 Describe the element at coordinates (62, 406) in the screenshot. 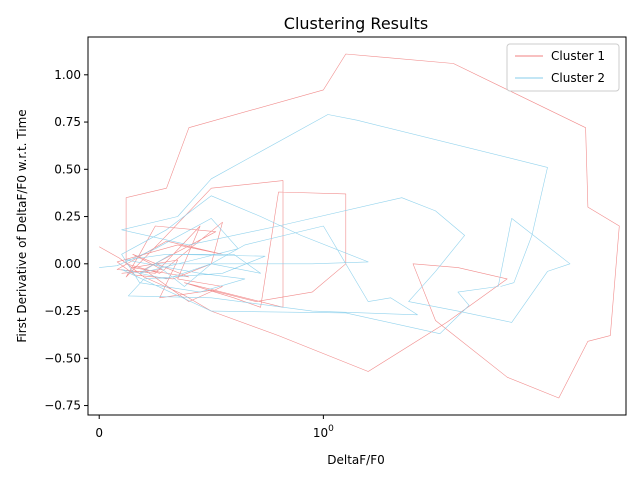

I see `y-tick-label: −0.75` at that location.